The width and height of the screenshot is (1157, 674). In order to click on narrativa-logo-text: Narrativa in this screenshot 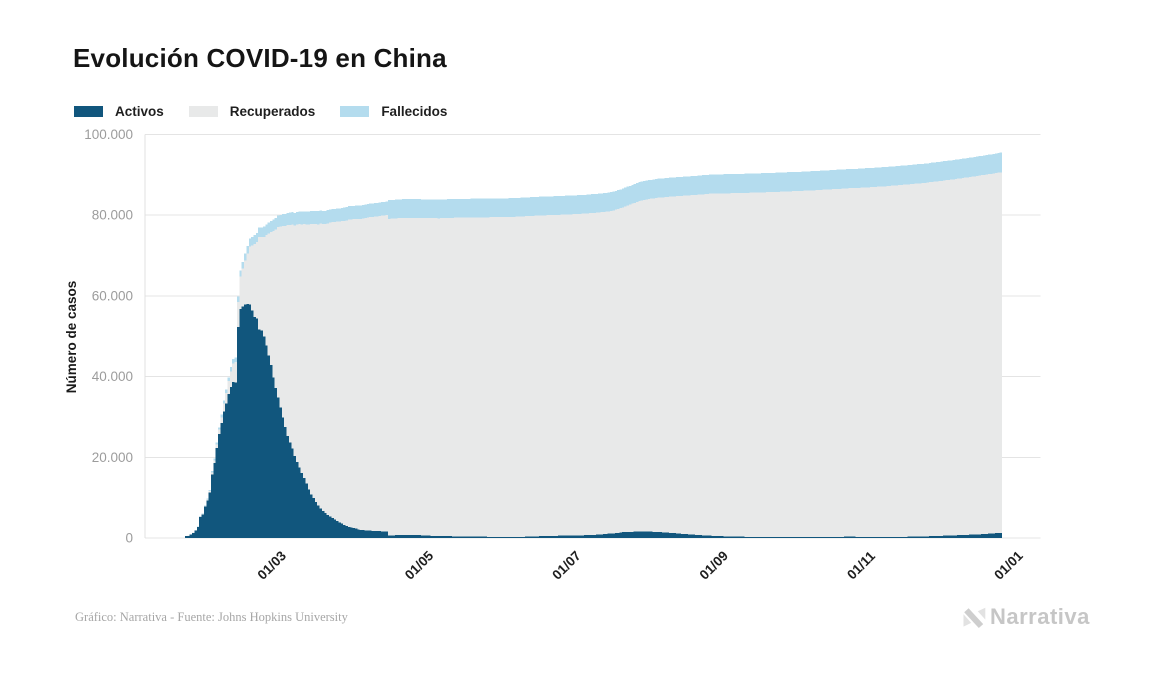, I will do `click(1040, 616)`.